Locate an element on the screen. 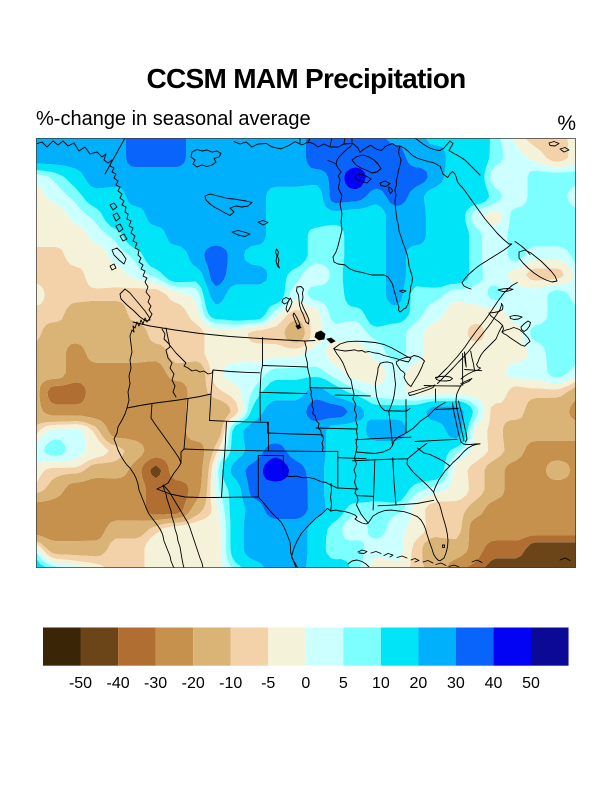 Image resolution: width=612 pixels, height=792 pixels. svg-text: -50 is located at coordinates (80, 683).